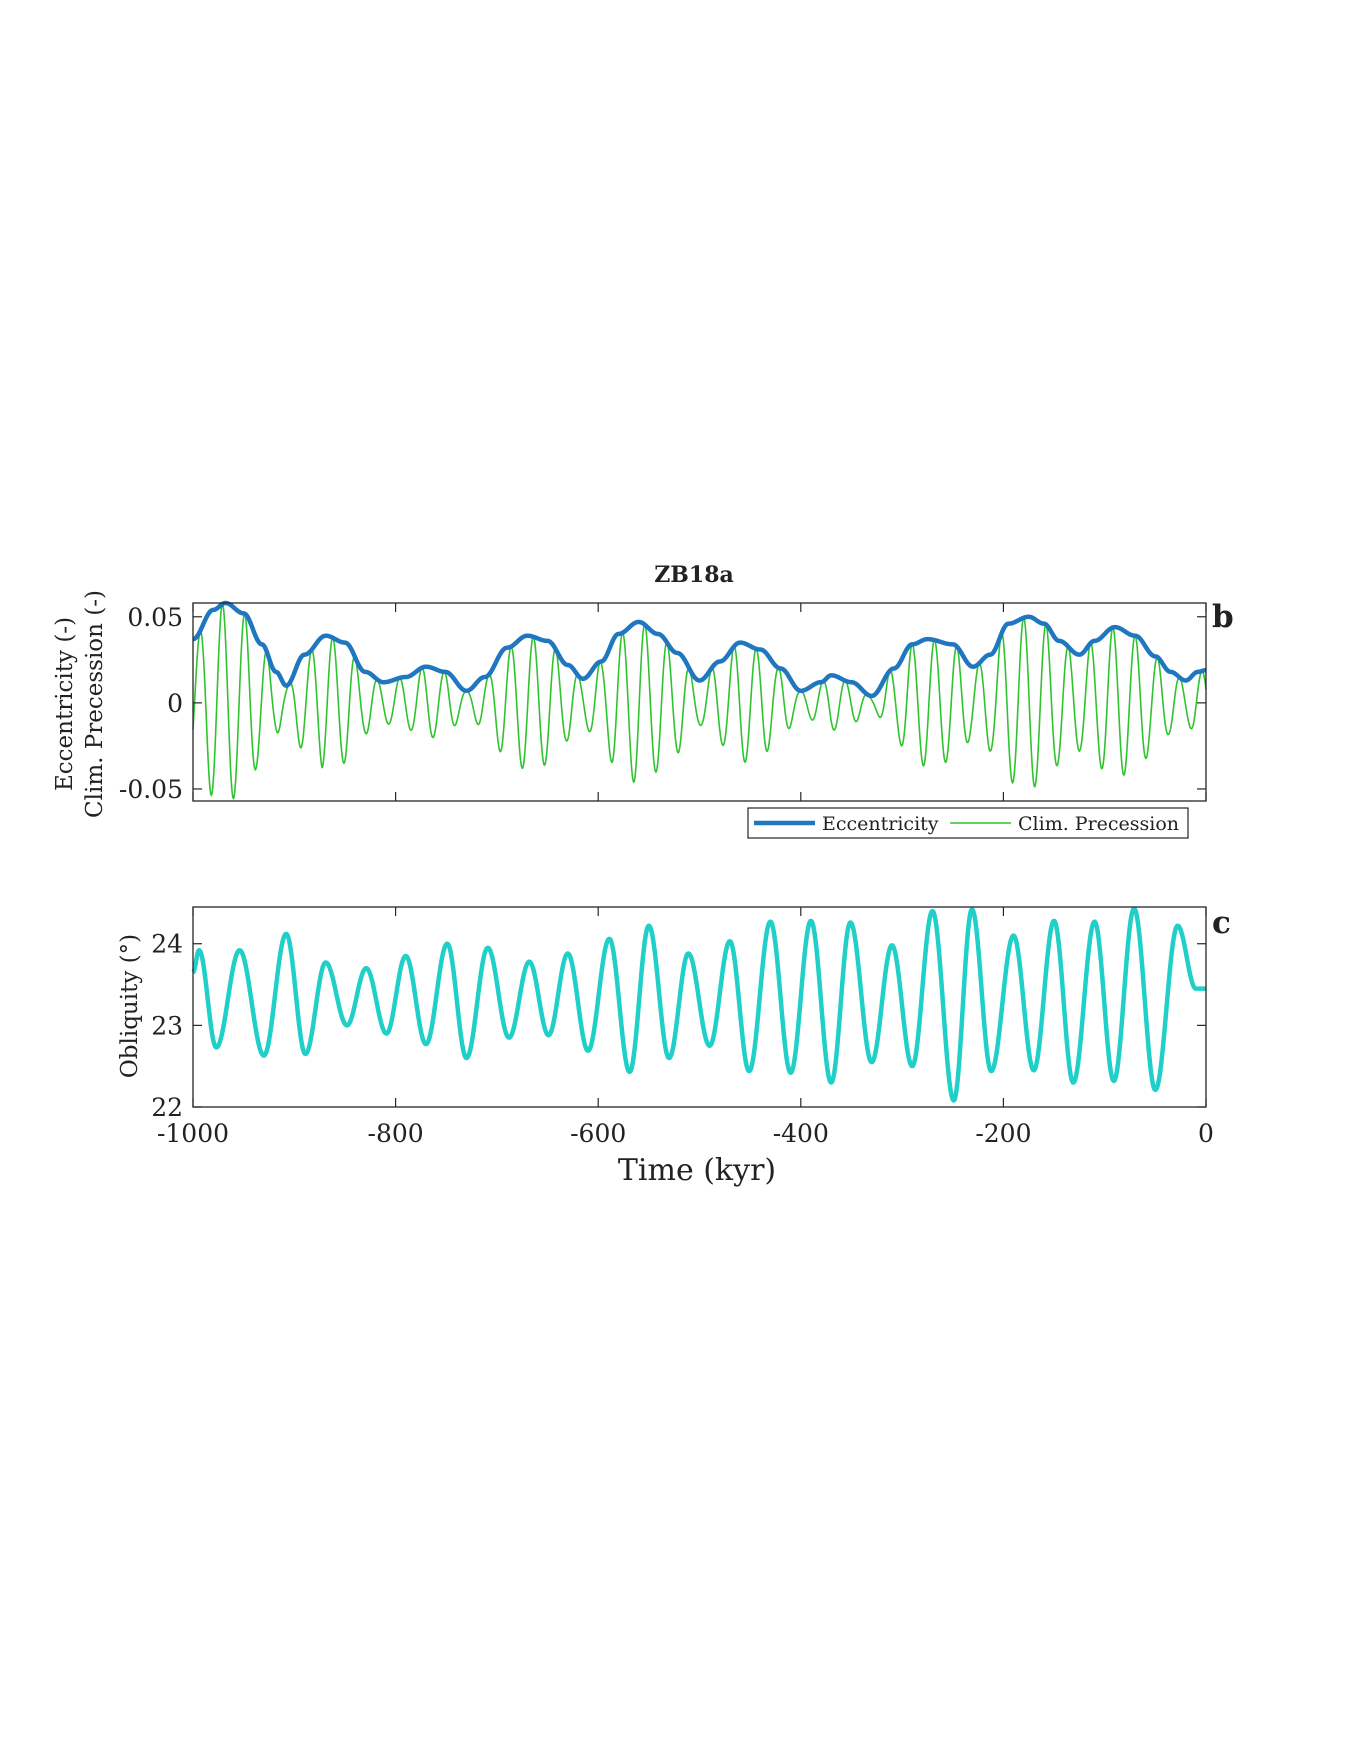  Describe the element at coordinates (1223, 617) in the screenshot. I see `panel-b-label: b` at that location.